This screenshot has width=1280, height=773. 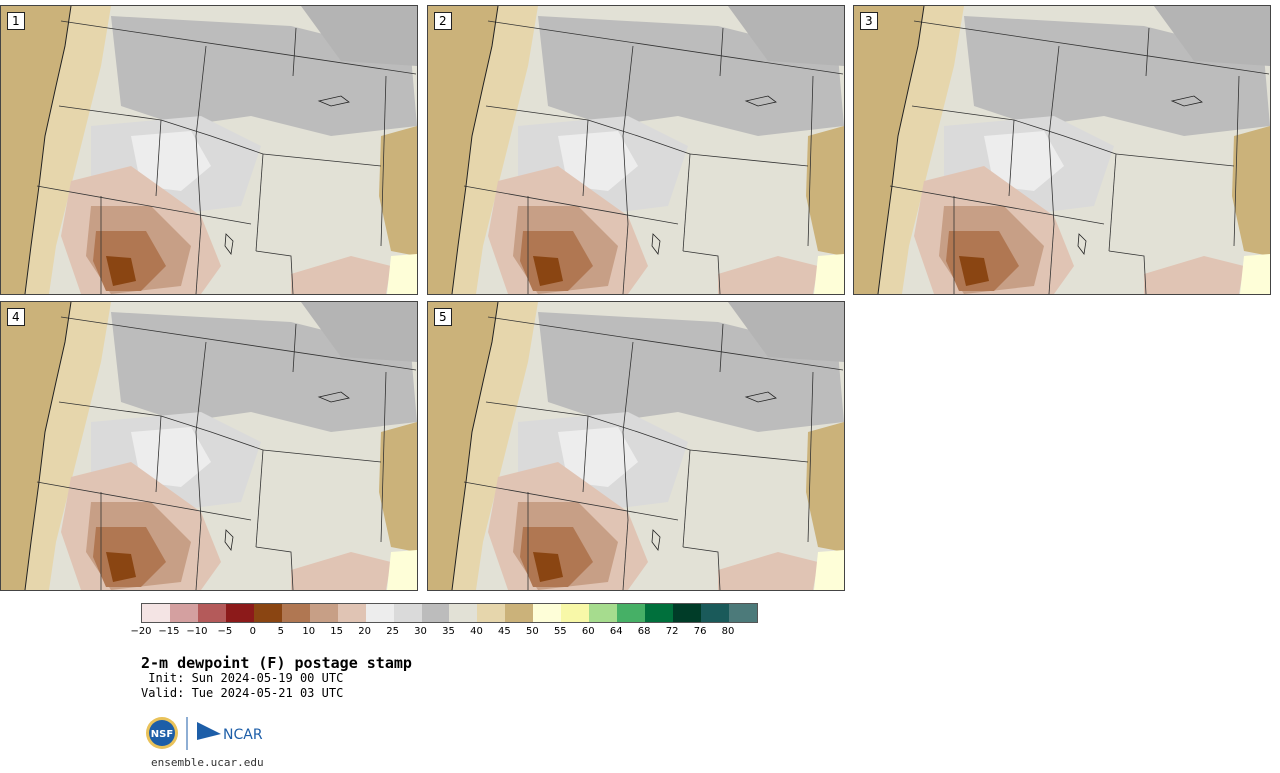 I want to click on nsf-logo: NSF, so click(x=162, y=733).